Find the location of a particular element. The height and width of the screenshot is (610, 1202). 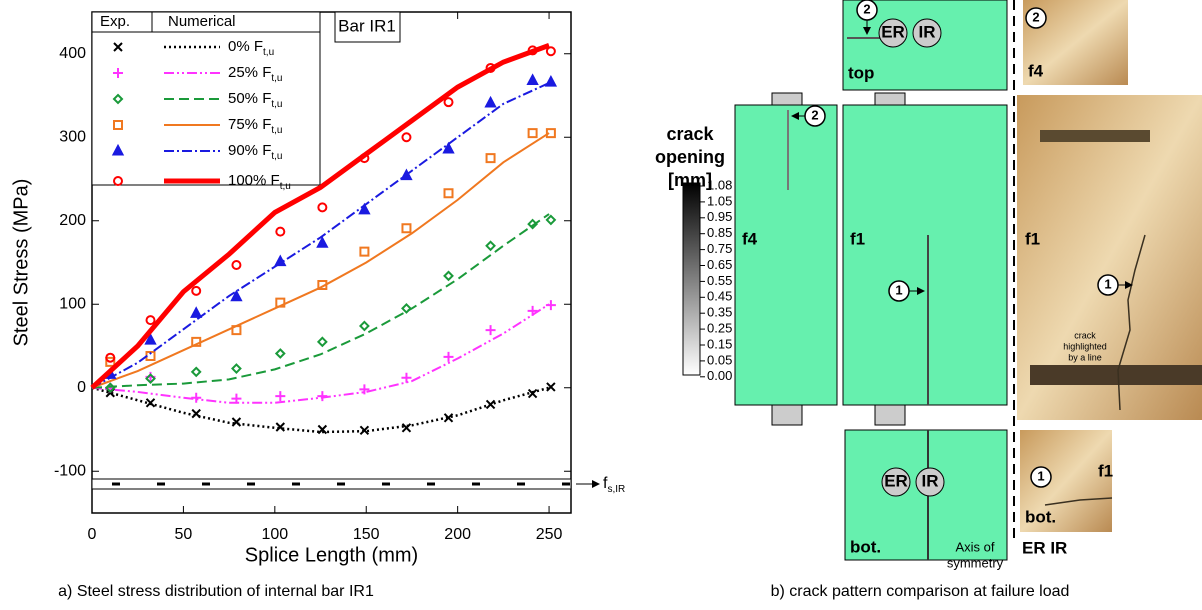

legend-label: 50% Ft,u is located at coordinates (255, 100).